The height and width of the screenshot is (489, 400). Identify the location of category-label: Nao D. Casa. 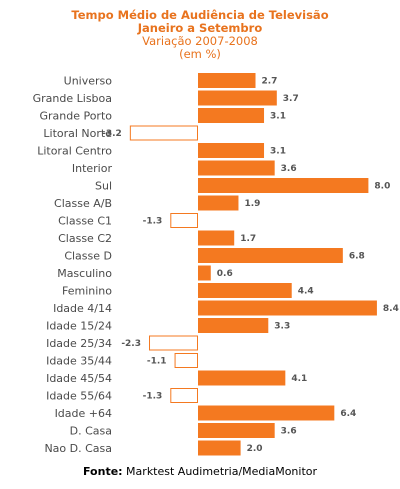
(78, 448).